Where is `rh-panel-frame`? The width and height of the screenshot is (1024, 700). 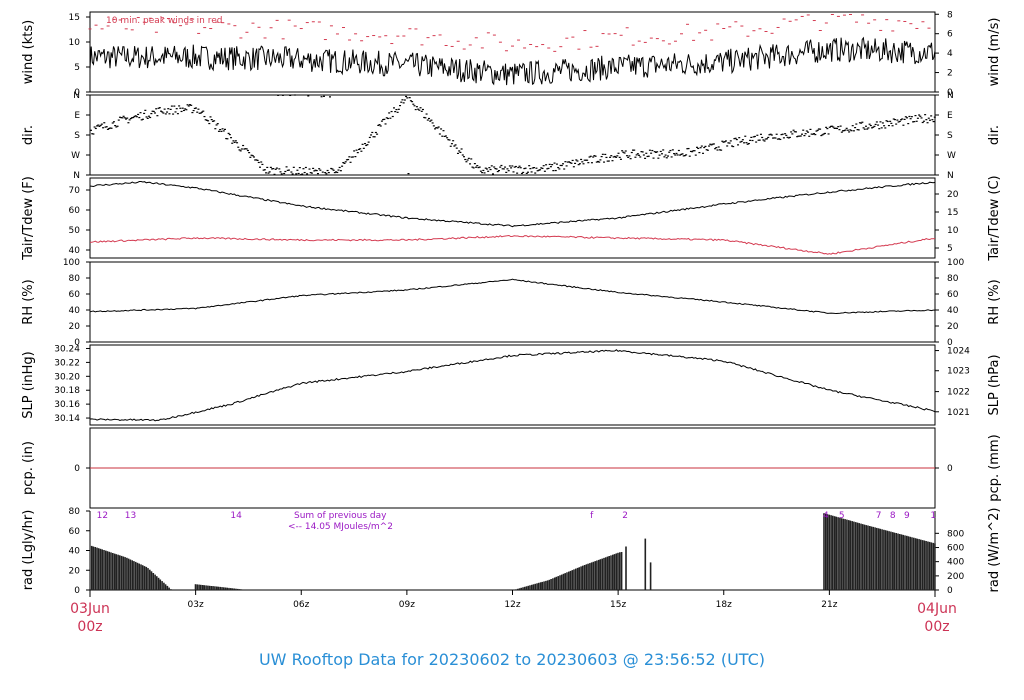
rh-panel-frame is located at coordinates (512, 302).